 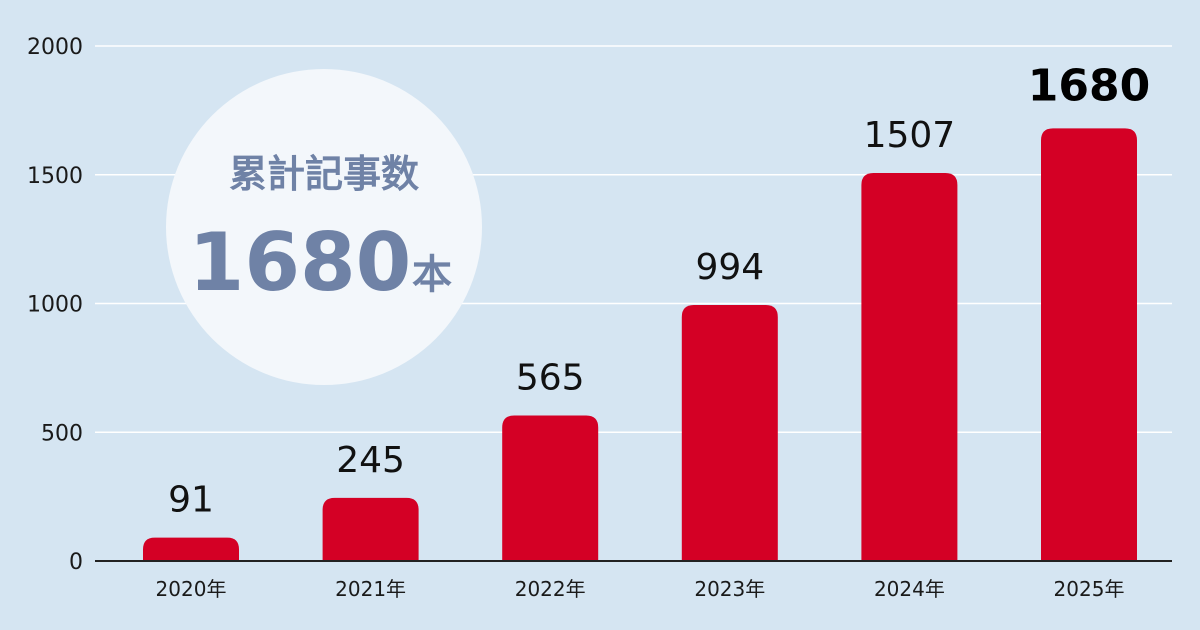 I want to click on total-articles-badge: 累計記事数 1680 本, so click(x=324, y=227).